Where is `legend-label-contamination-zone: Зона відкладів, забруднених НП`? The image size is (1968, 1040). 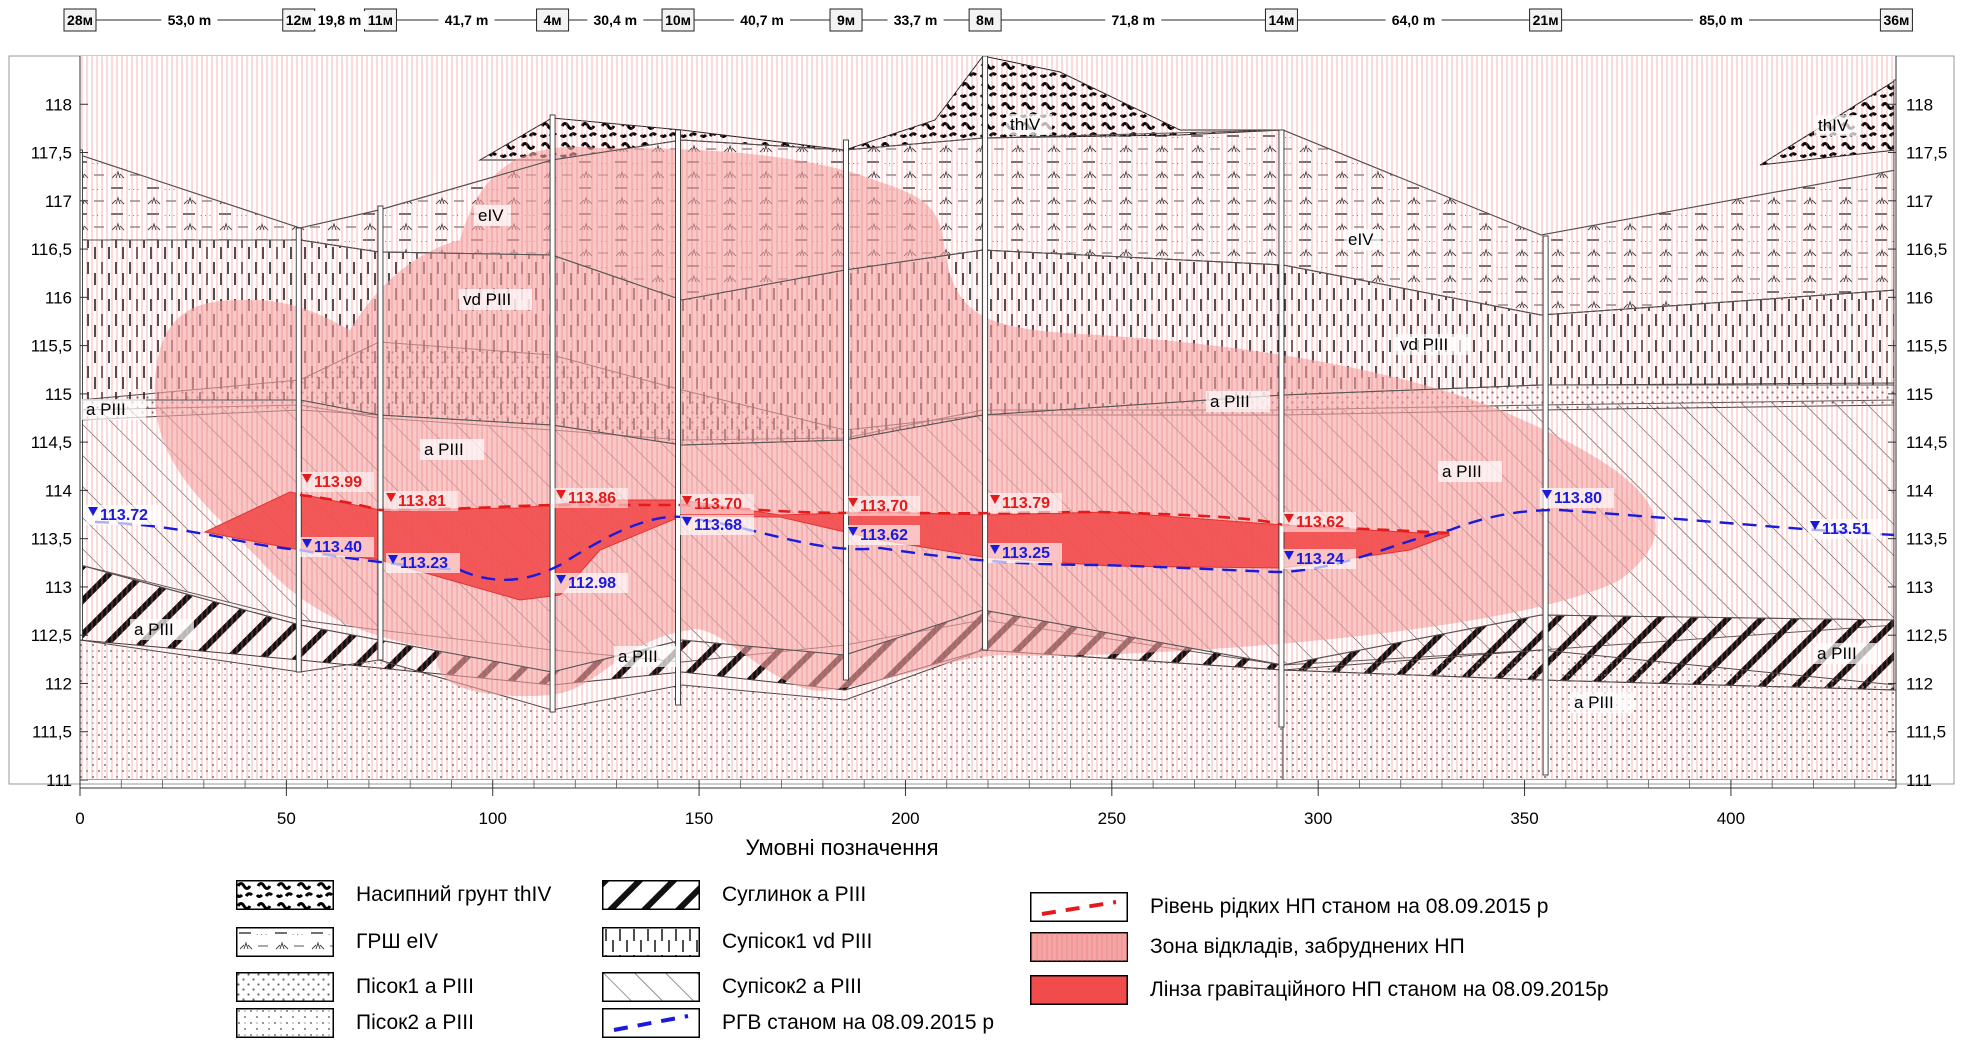
legend-label-contamination-zone: Зона відкладів, забруднених НП is located at coordinates (1307, 946).